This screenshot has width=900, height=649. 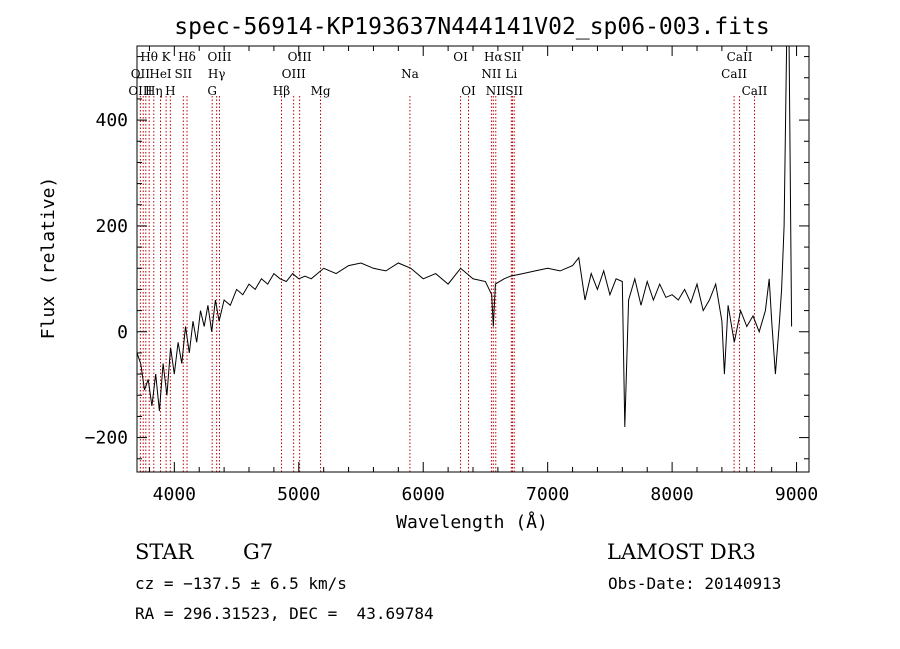 I want to click on y-tick-label: 400, so click(x=111, y=120).